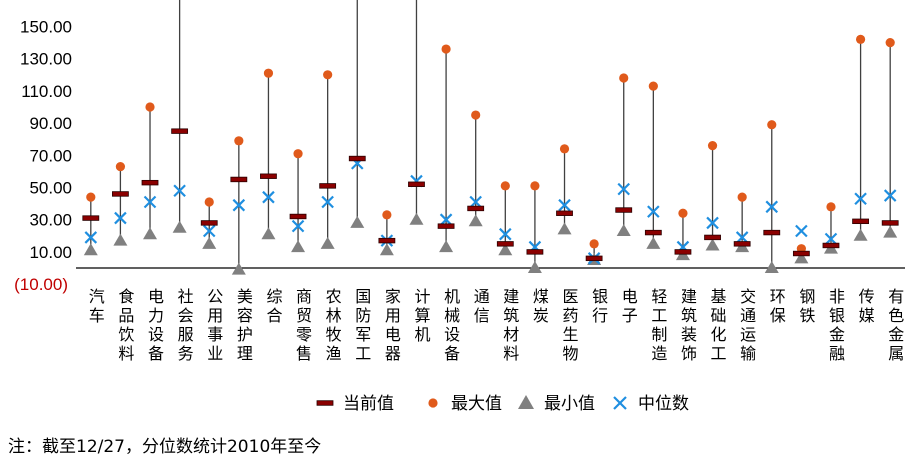 Image resolution: width=912 pixels, height=469 pixels. I want to click on y-tick-label: 10.00, so click(50, 252).